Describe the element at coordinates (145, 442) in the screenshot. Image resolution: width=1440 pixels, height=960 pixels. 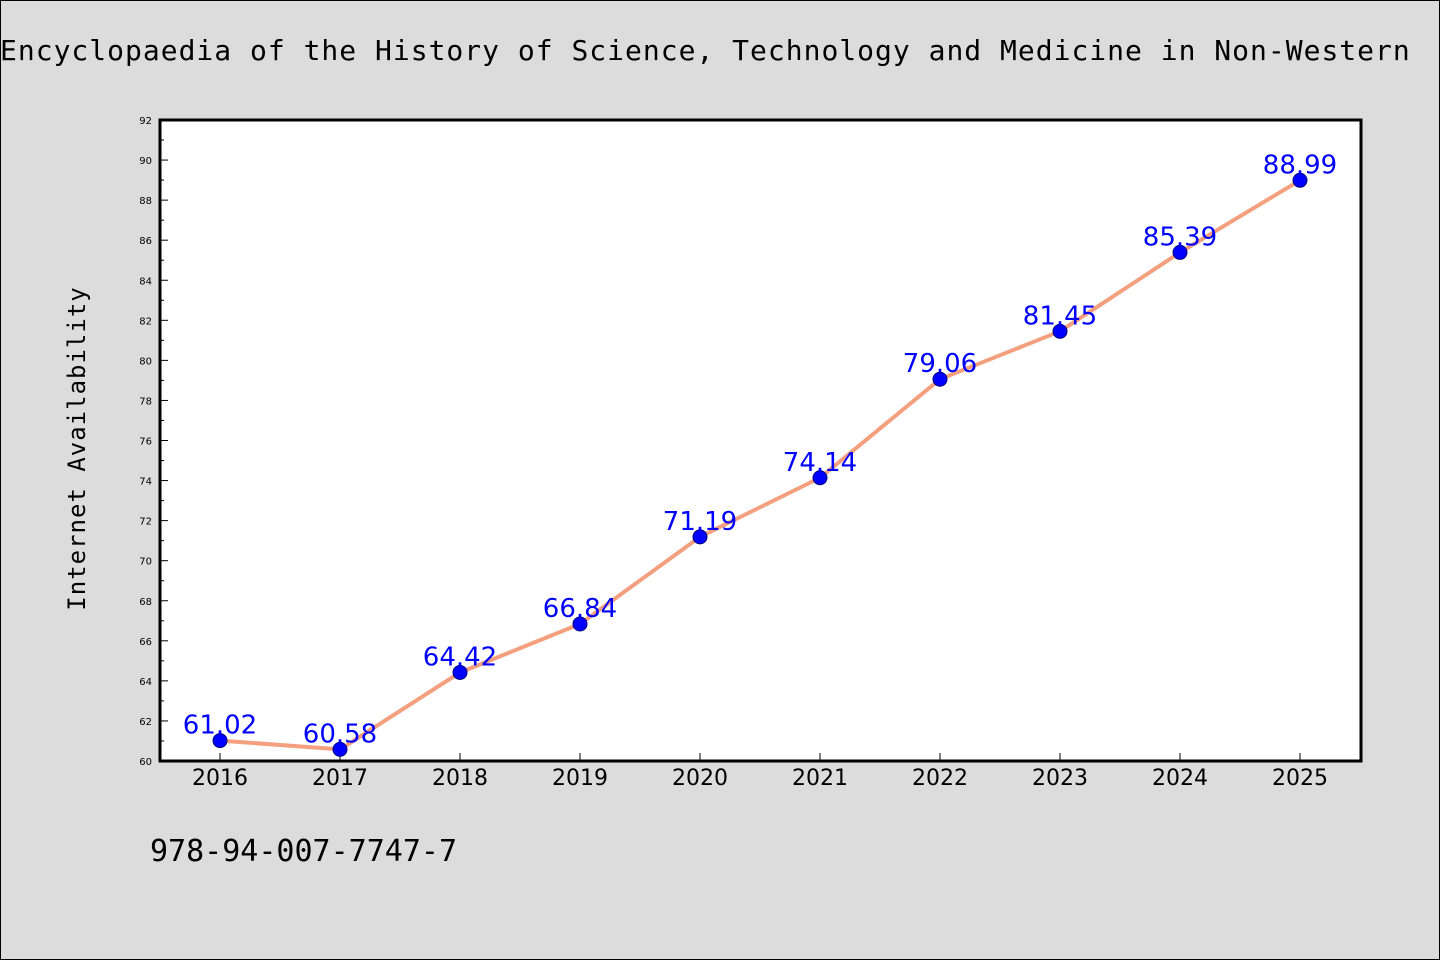
I see `y-tick-label: 76` at that location.